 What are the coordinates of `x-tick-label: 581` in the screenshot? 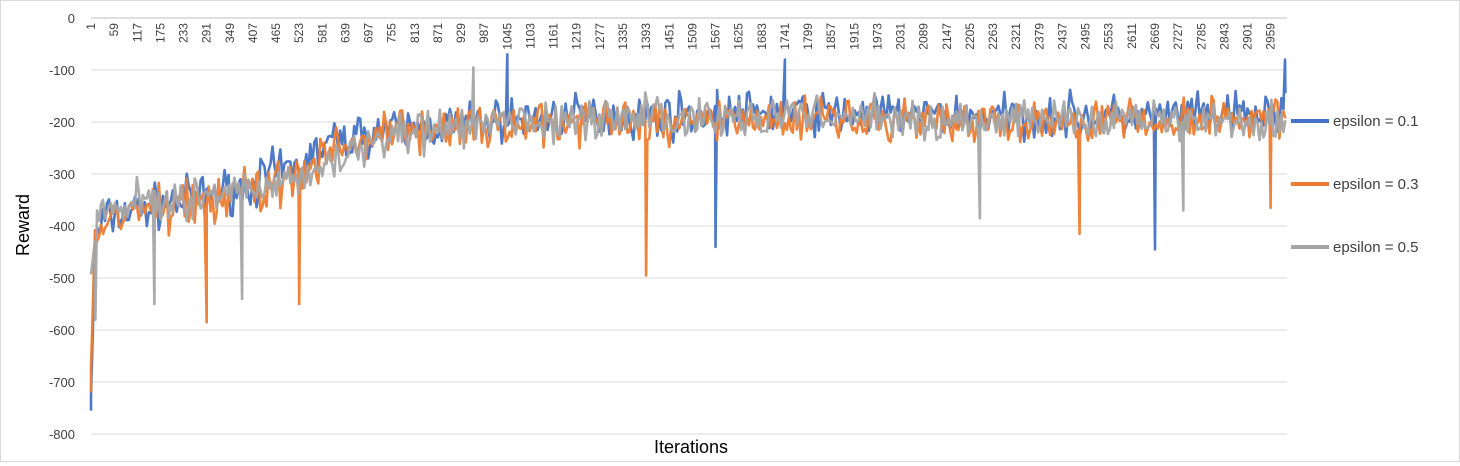 It's located at (322, 33).